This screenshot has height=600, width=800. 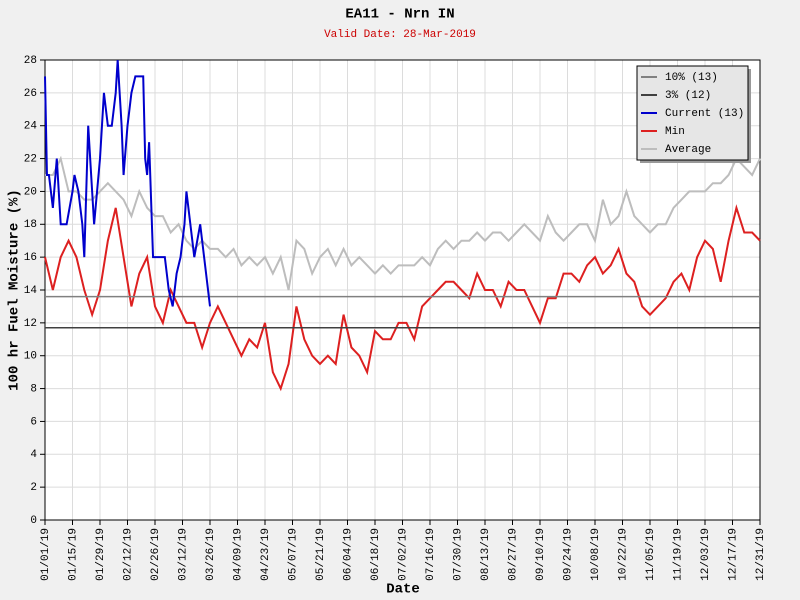 I want to click on x-tick-label: 12/17/19, so click(x=733, y=554).